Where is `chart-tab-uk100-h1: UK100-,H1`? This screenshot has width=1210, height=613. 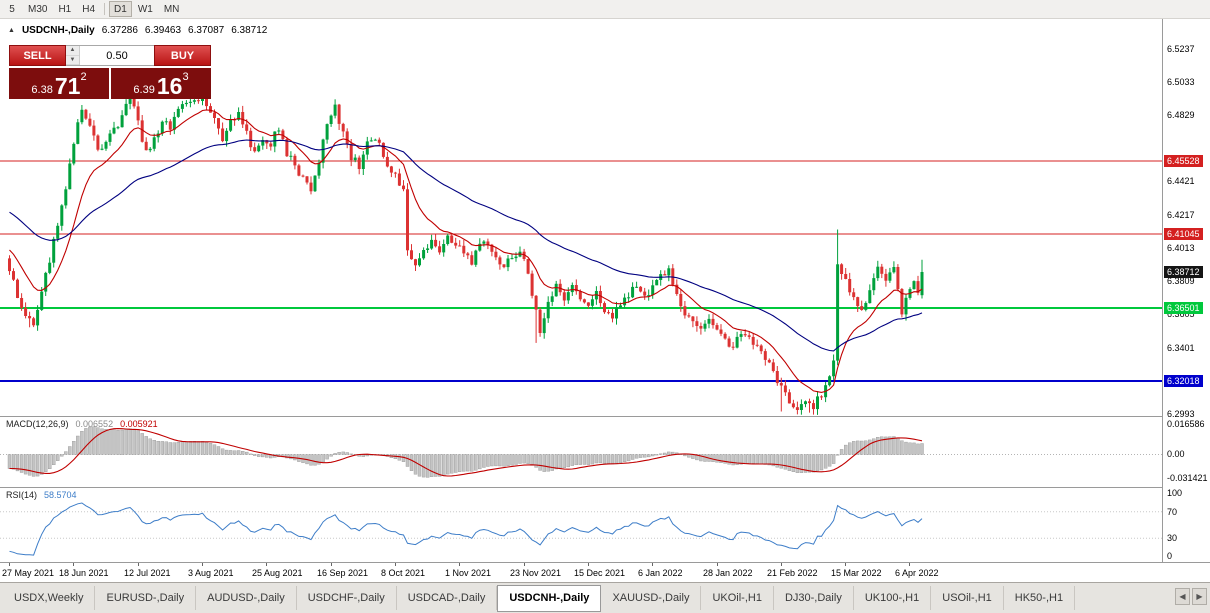
chart-tab-uk100-h1: UK100-,H1 is located at coordinates (893, 598).